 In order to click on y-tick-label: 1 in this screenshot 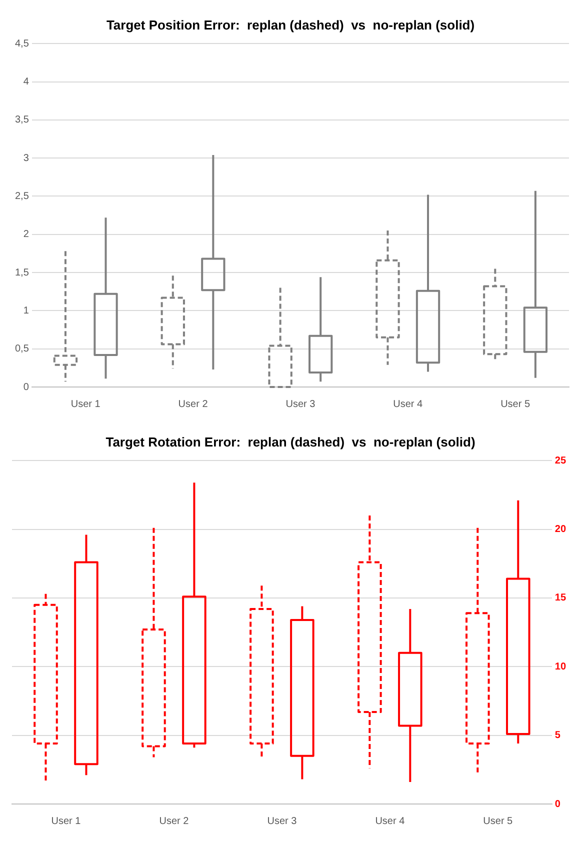, I will do `click(26, 310)`.